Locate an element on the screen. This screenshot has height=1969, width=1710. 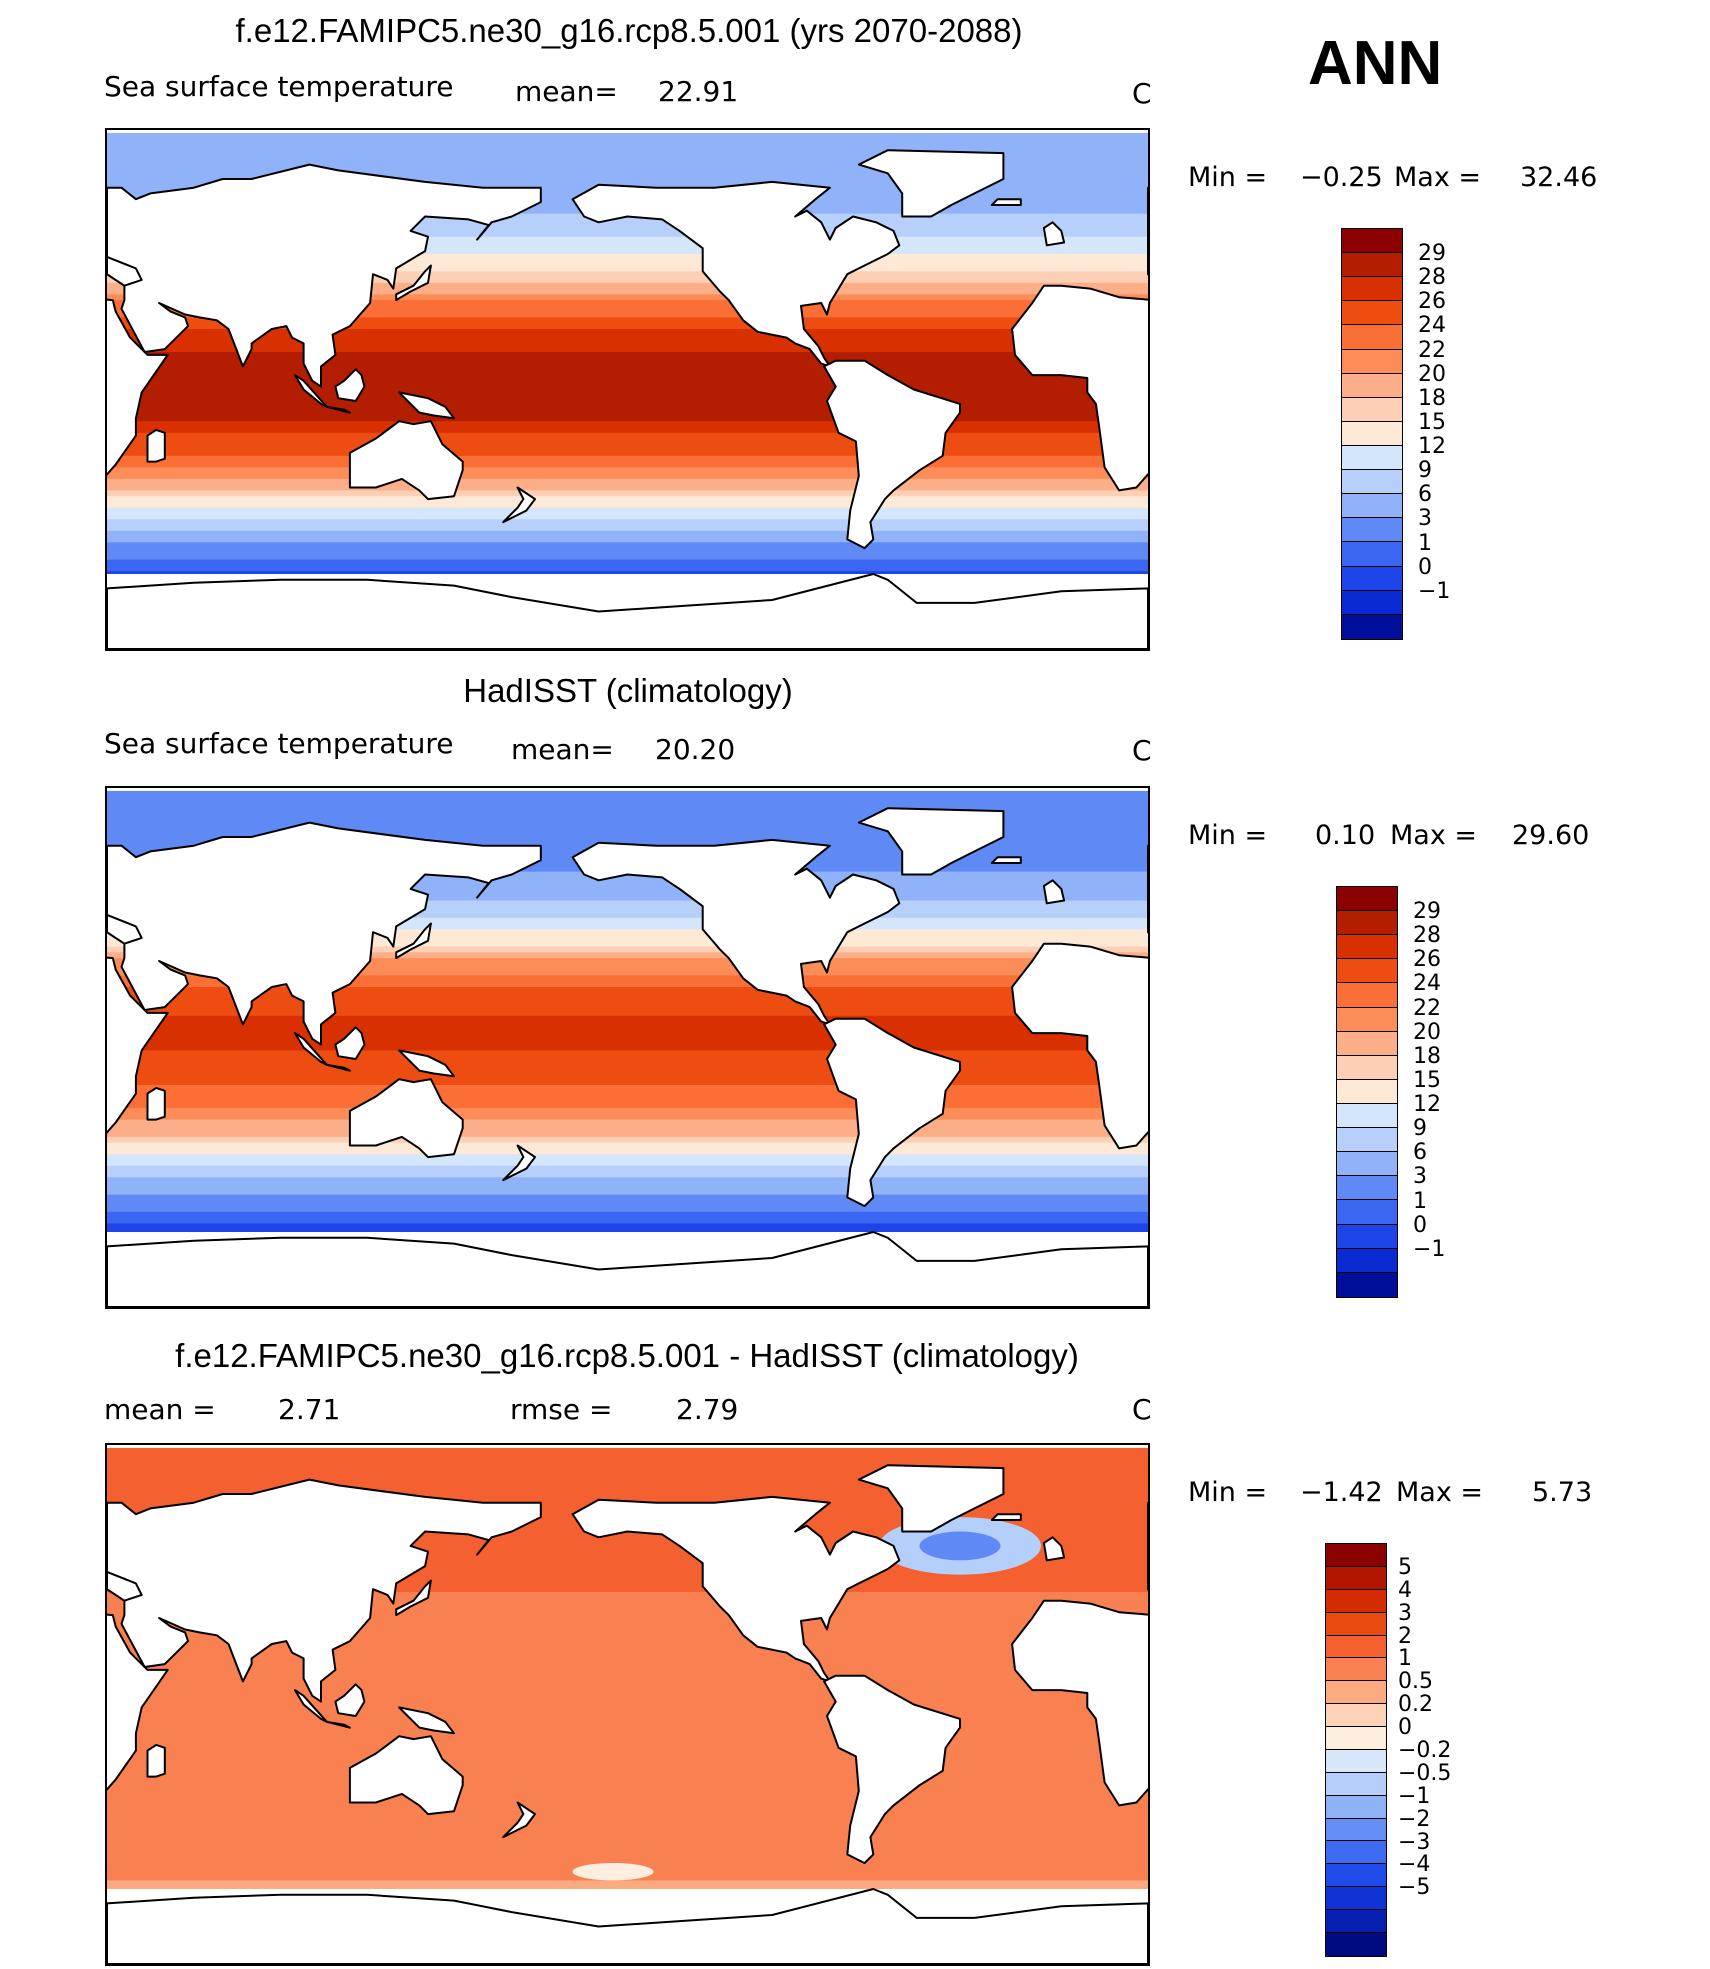
panel3-max-label: Max = is located at coordinates (1440, 1492).